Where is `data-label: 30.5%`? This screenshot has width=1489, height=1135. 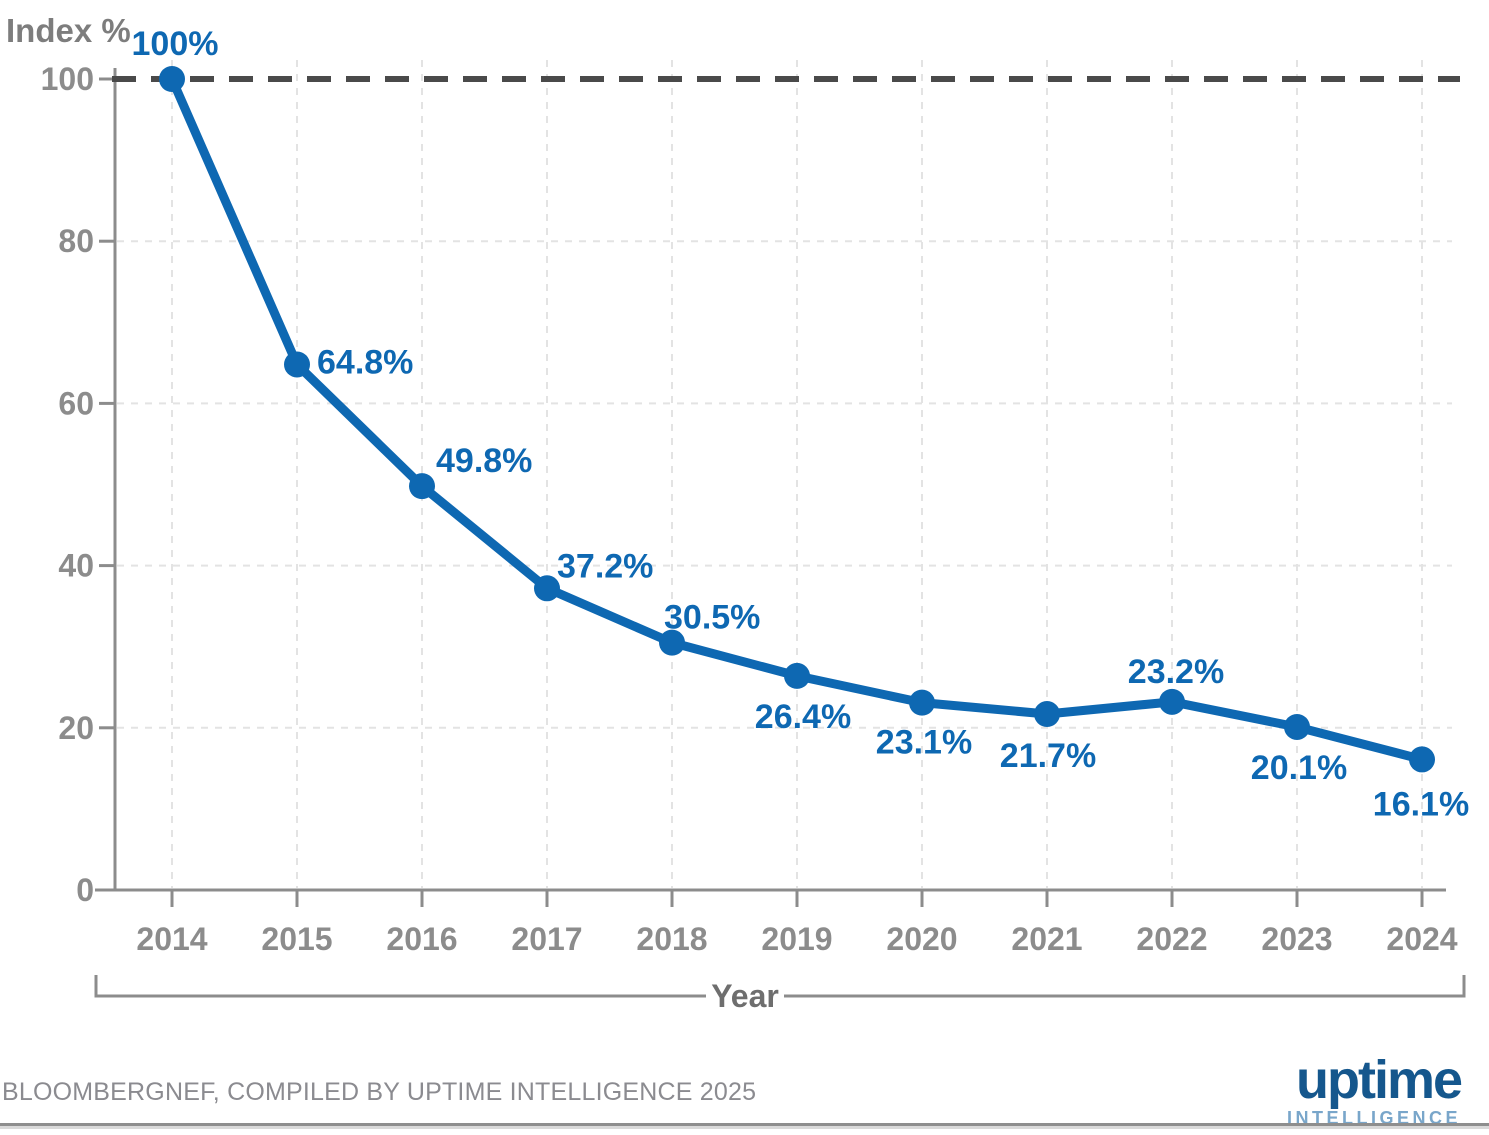 data-label: 30.5% is located at coordinates (712, 618).